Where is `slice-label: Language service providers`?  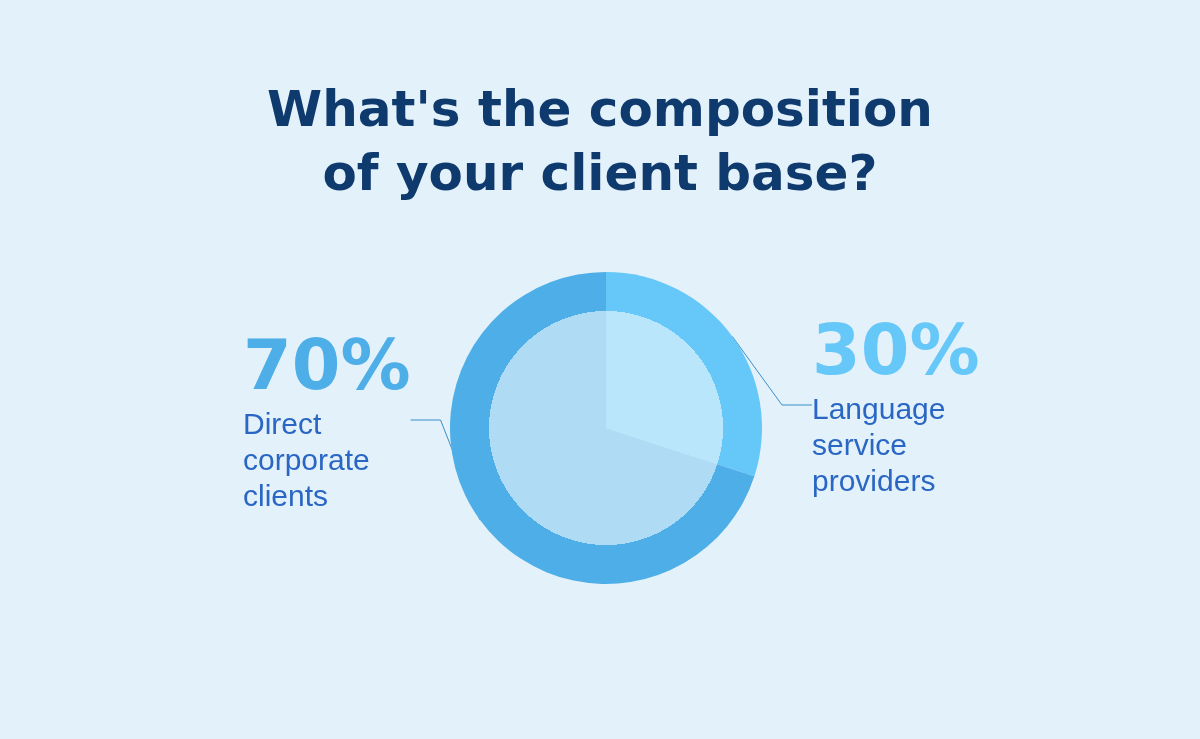 slice-label: Language service providers is located at coordinates (879, 444).